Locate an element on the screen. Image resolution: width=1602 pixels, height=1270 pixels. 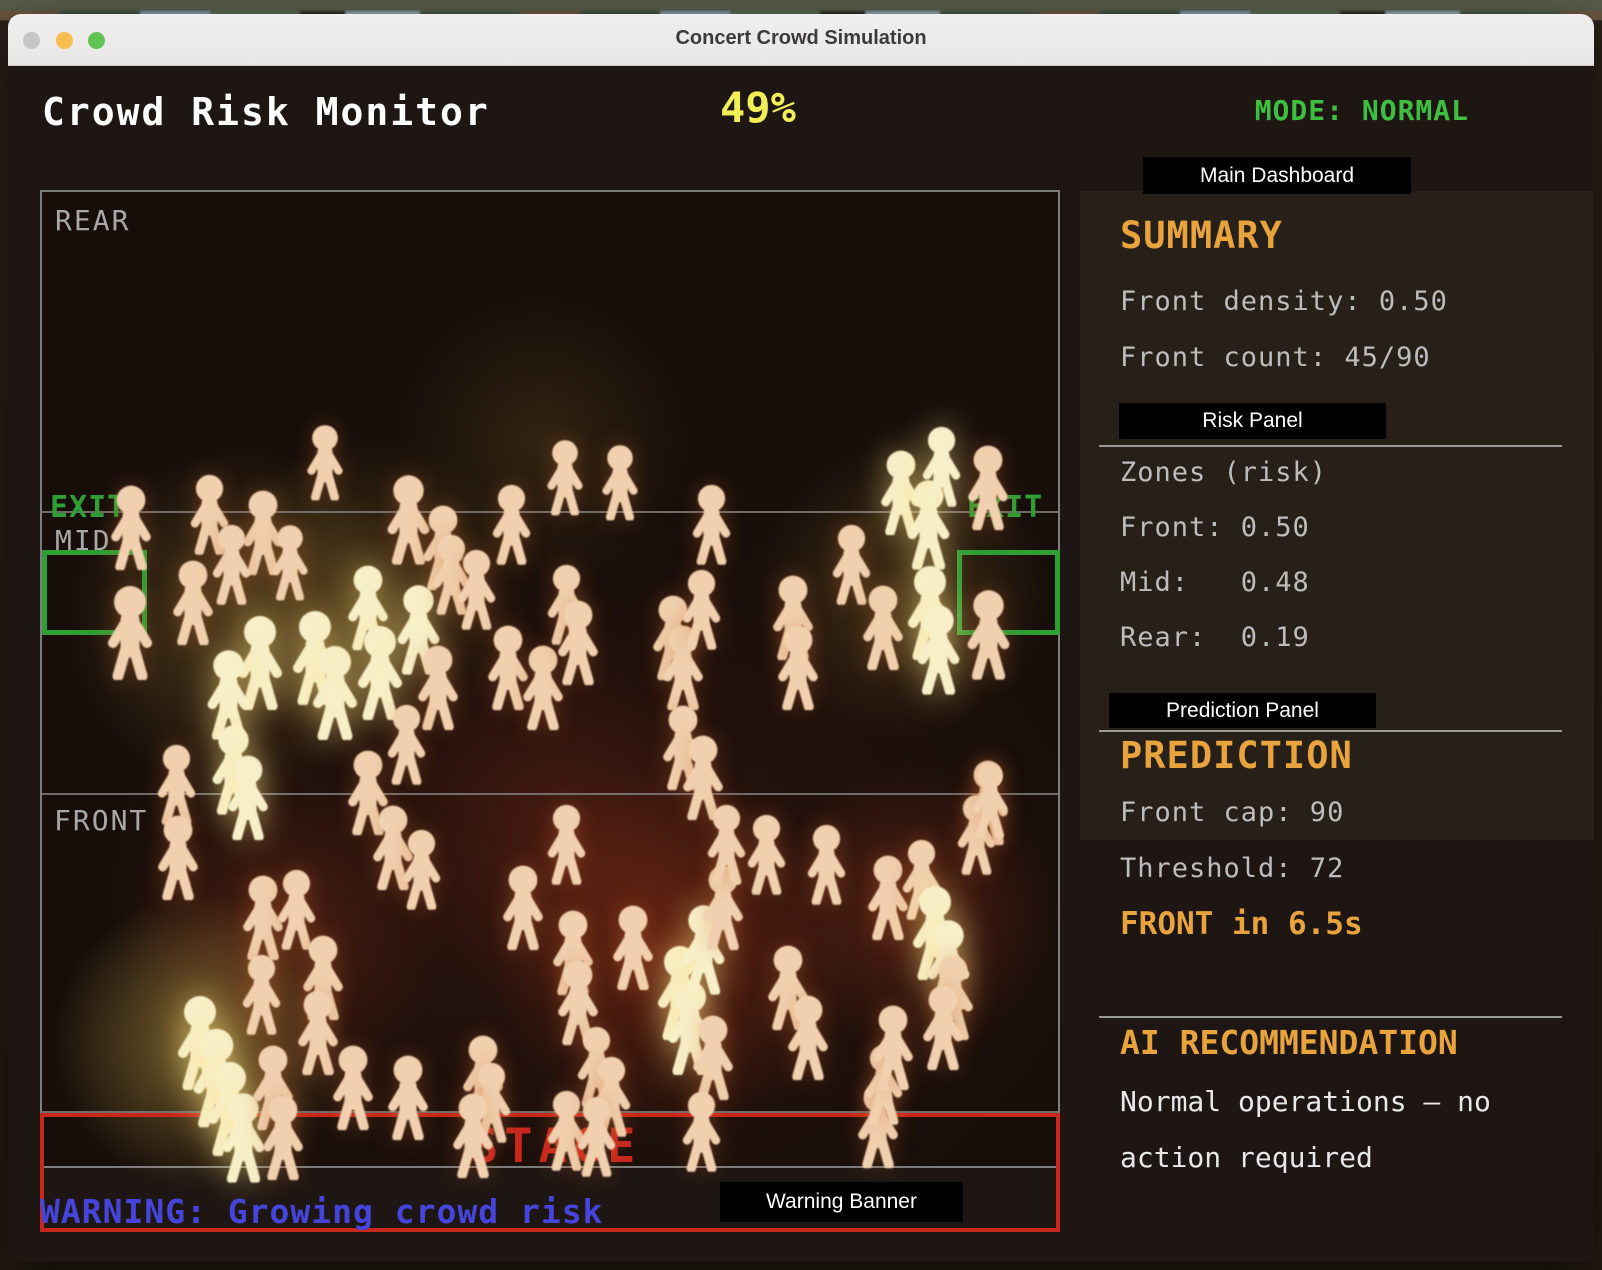
summary-title: SUMMARY is located at coordinates (1201, 235).